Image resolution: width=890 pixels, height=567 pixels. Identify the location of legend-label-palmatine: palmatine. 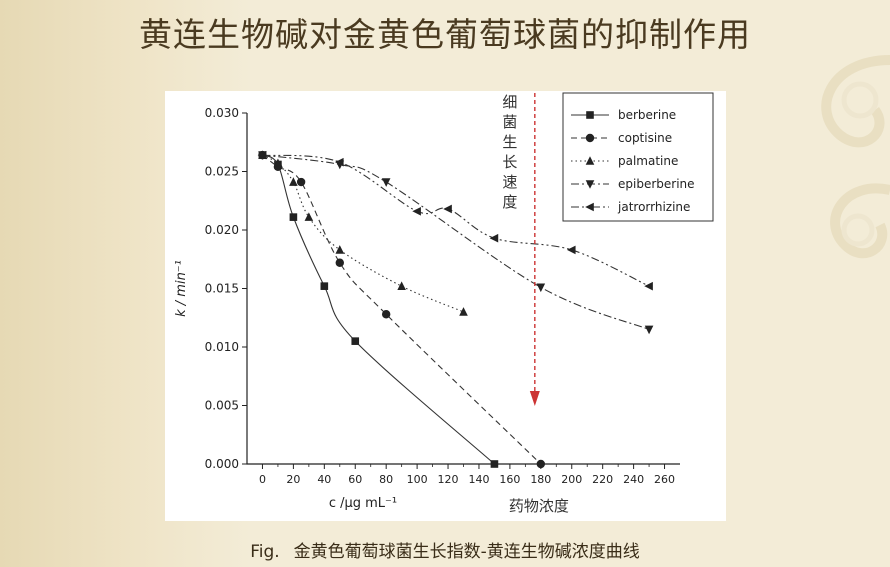
(648, 161).